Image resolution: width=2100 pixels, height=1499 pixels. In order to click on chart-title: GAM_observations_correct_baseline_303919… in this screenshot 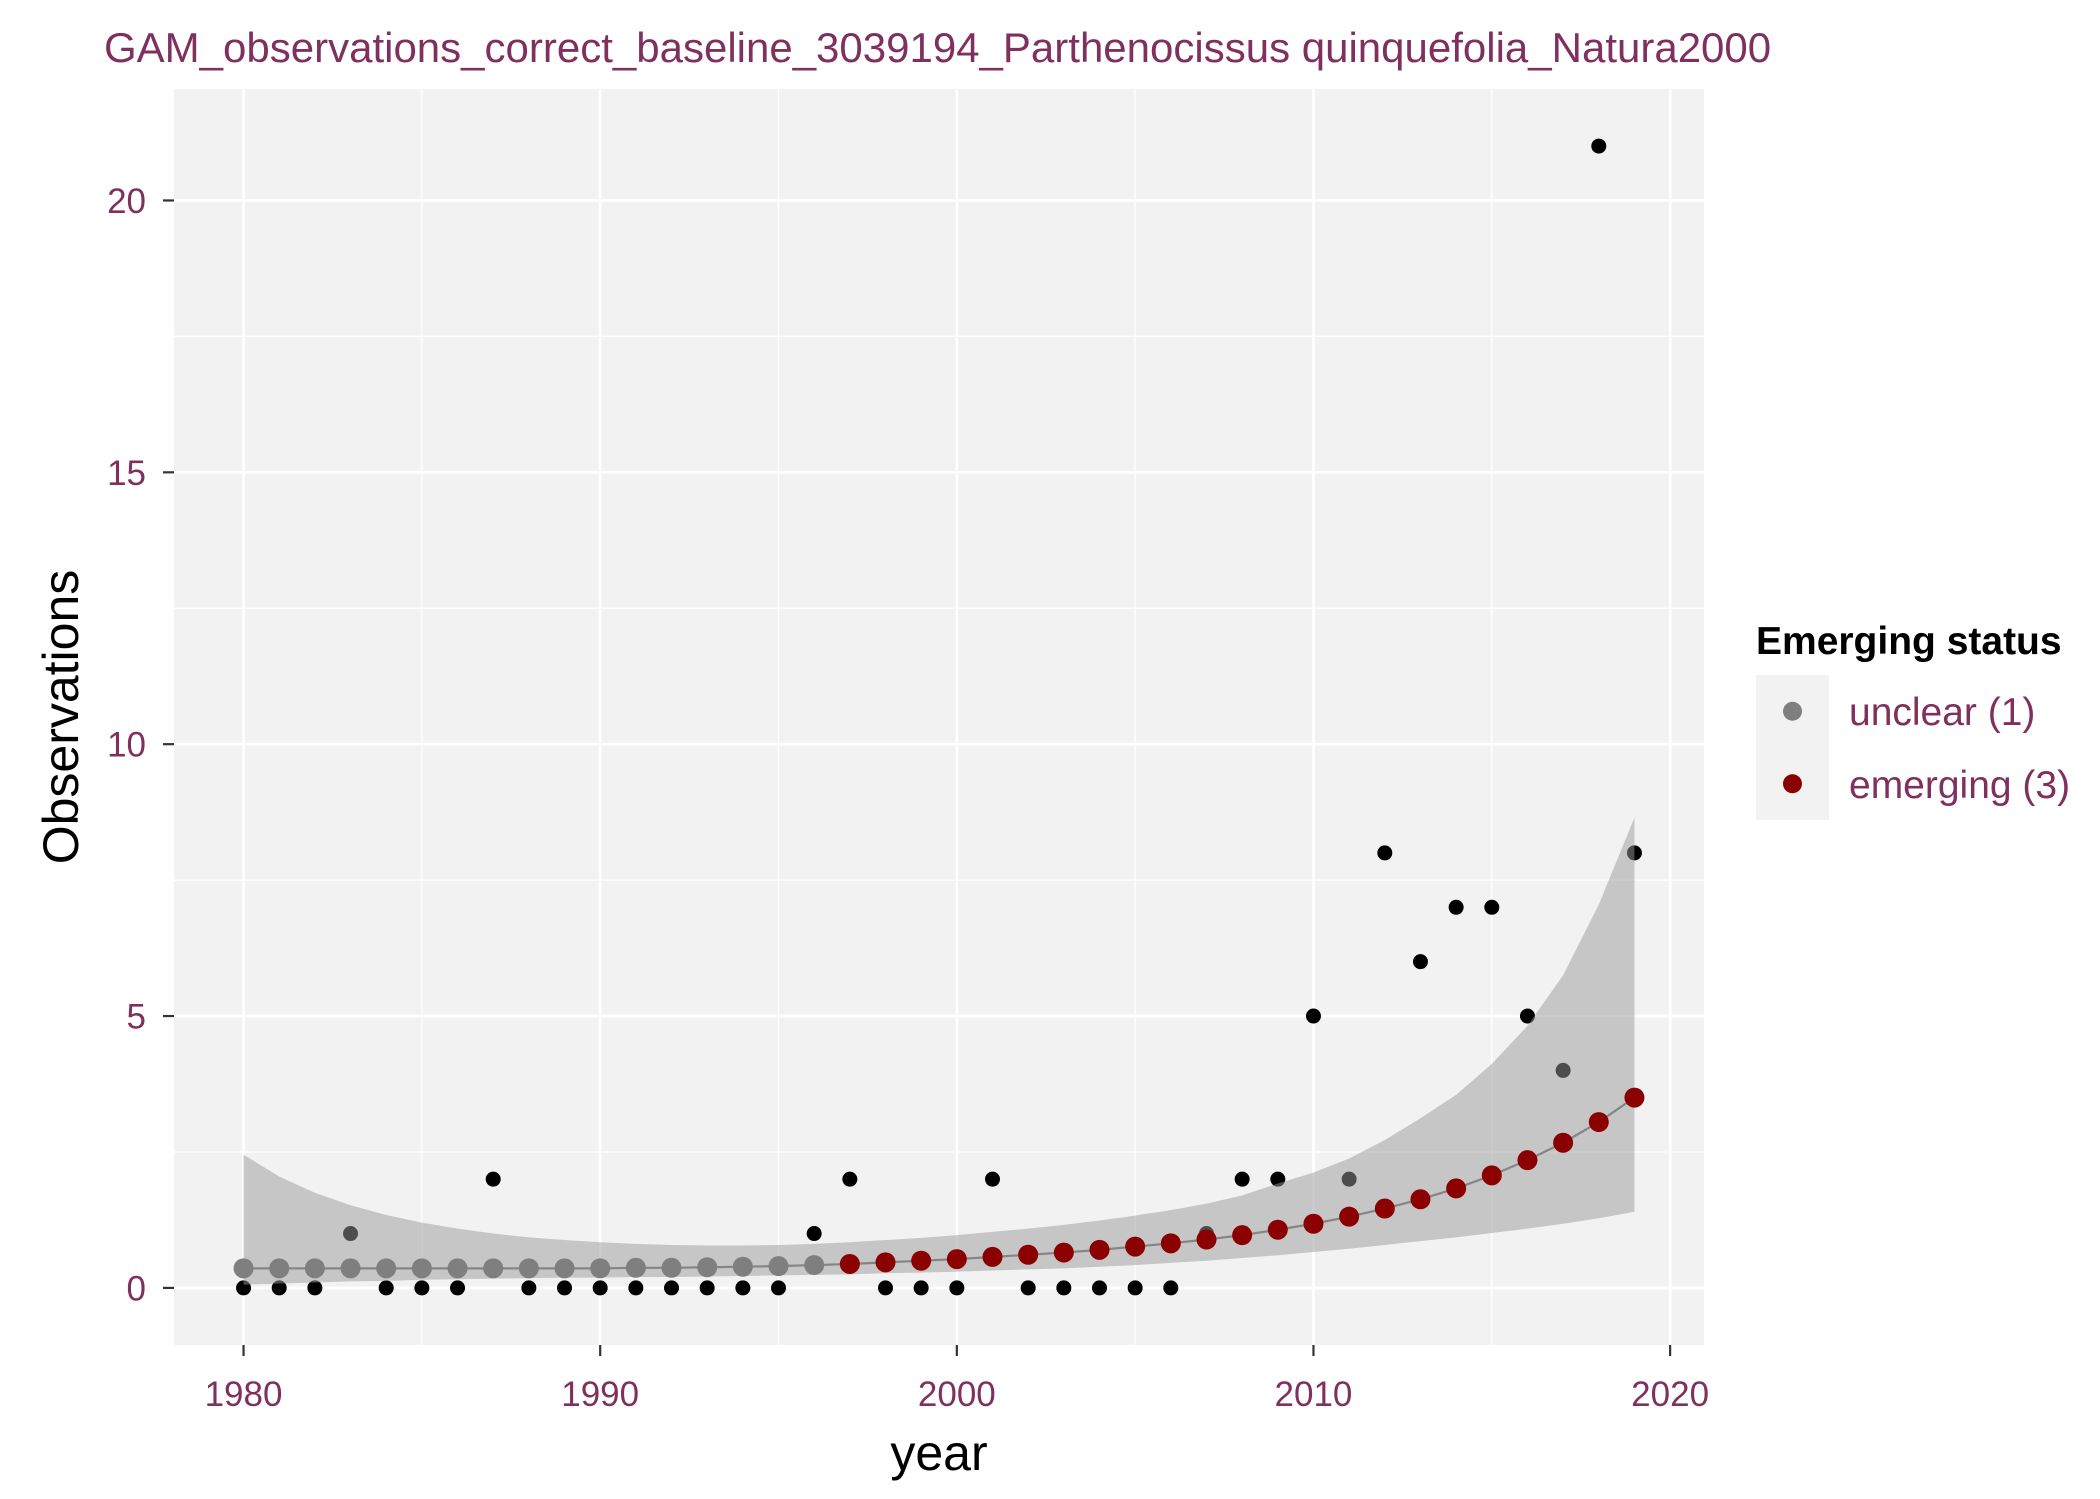, I will do `click(937, 47)`.